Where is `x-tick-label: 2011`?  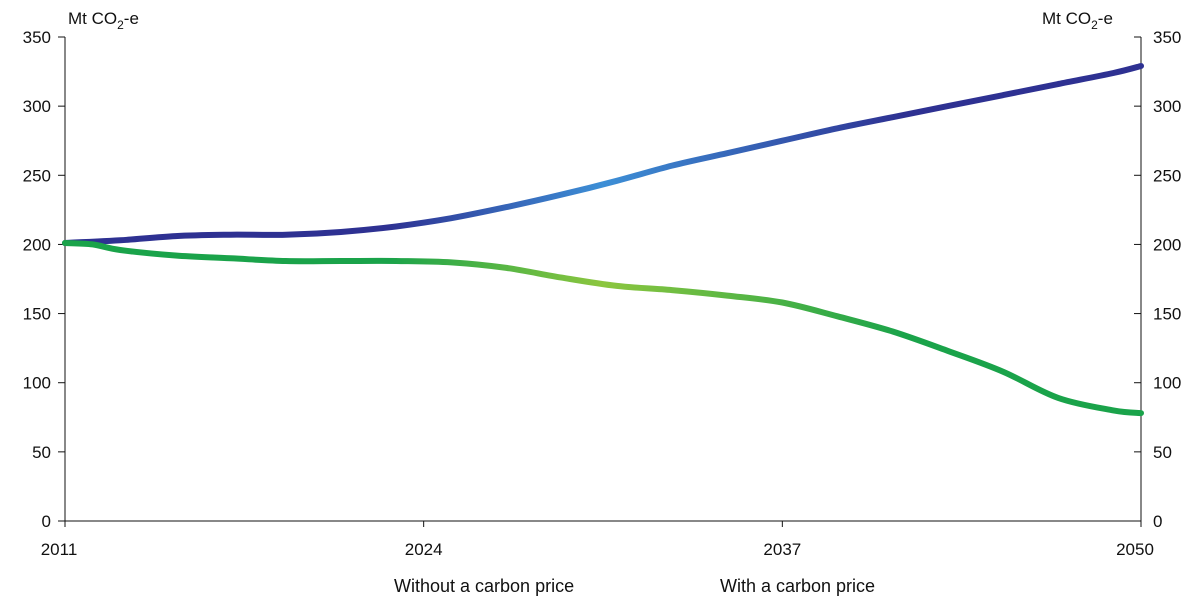 x-tick-label: 2011 is located at coordinates (59, 549).